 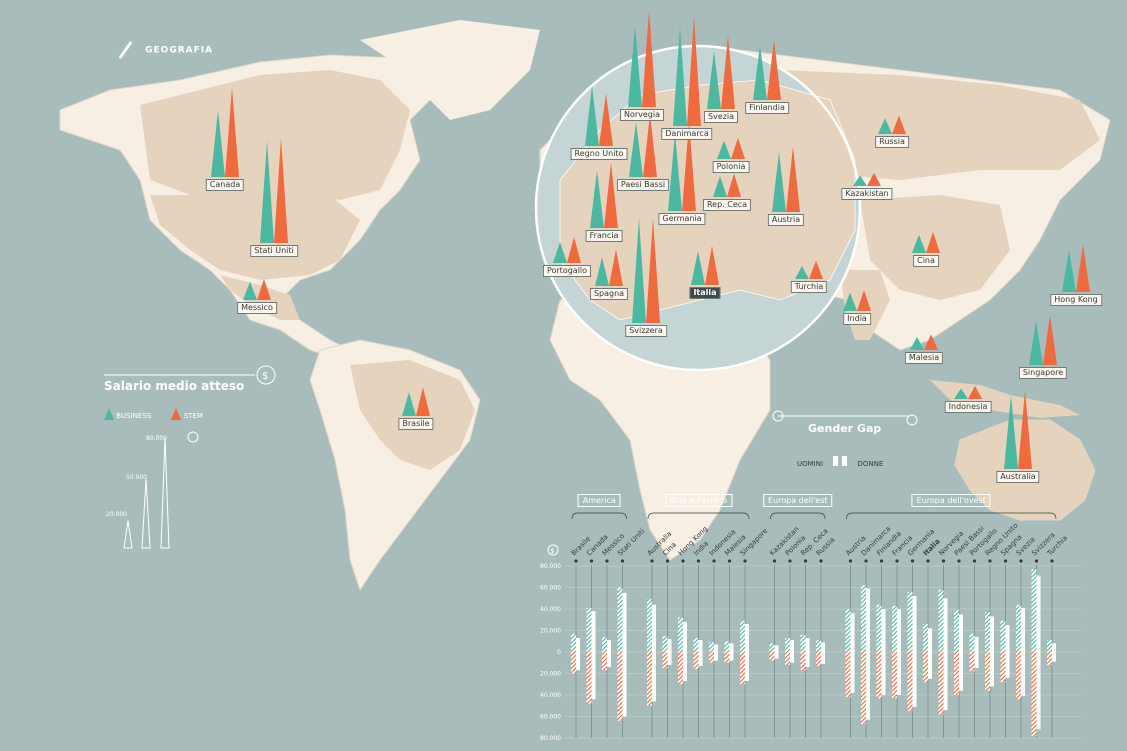 I want to click on glyph-business-regno-unito, so click(x=592, y=115).